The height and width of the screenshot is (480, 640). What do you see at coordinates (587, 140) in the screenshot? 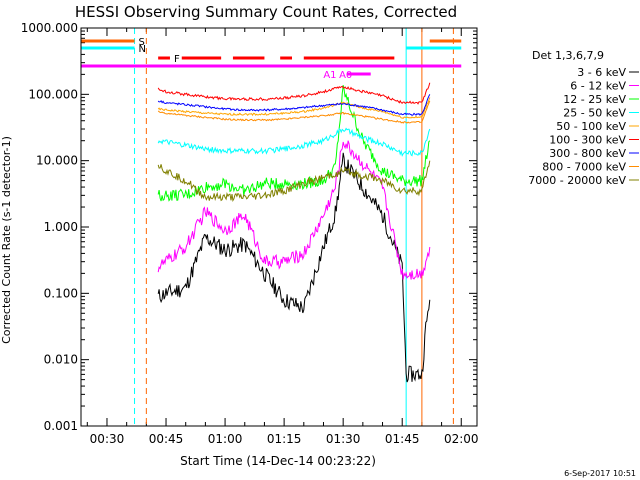
I see `legend-entry-label: 100 - 300 keV` at bounding box center [587, 140].